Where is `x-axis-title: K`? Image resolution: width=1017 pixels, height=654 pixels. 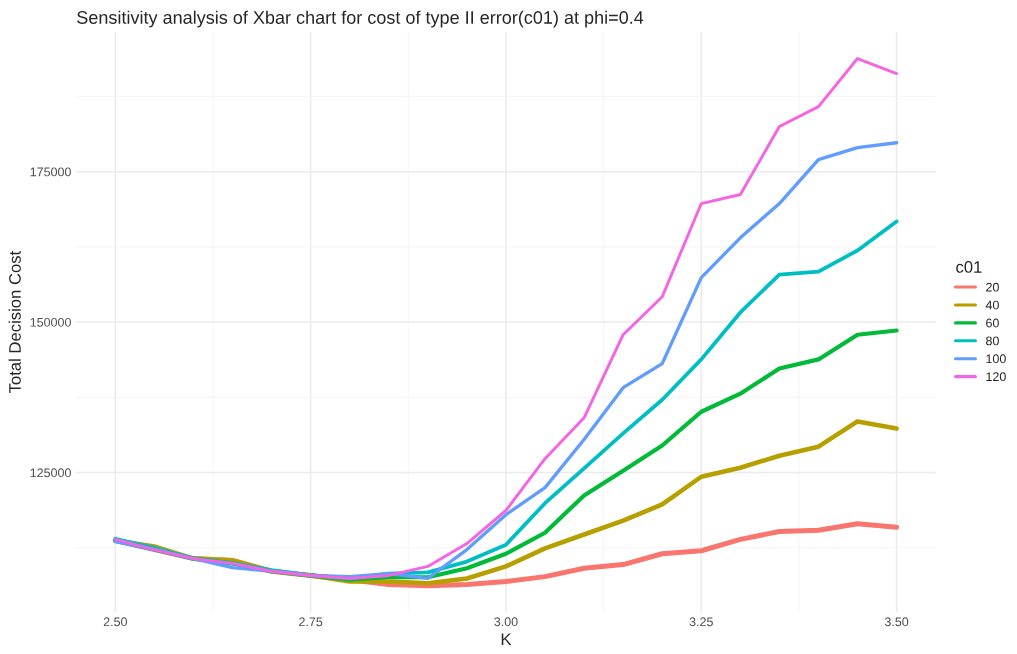
x-axis-title: K is located at coordinates (506, 639).